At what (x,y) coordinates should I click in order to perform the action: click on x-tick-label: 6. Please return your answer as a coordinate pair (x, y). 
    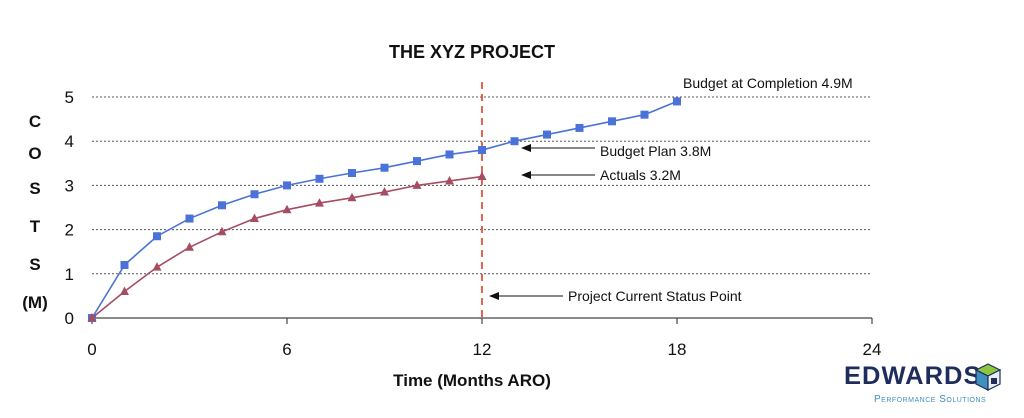
    Looking at the image, I should click on (286, 349).